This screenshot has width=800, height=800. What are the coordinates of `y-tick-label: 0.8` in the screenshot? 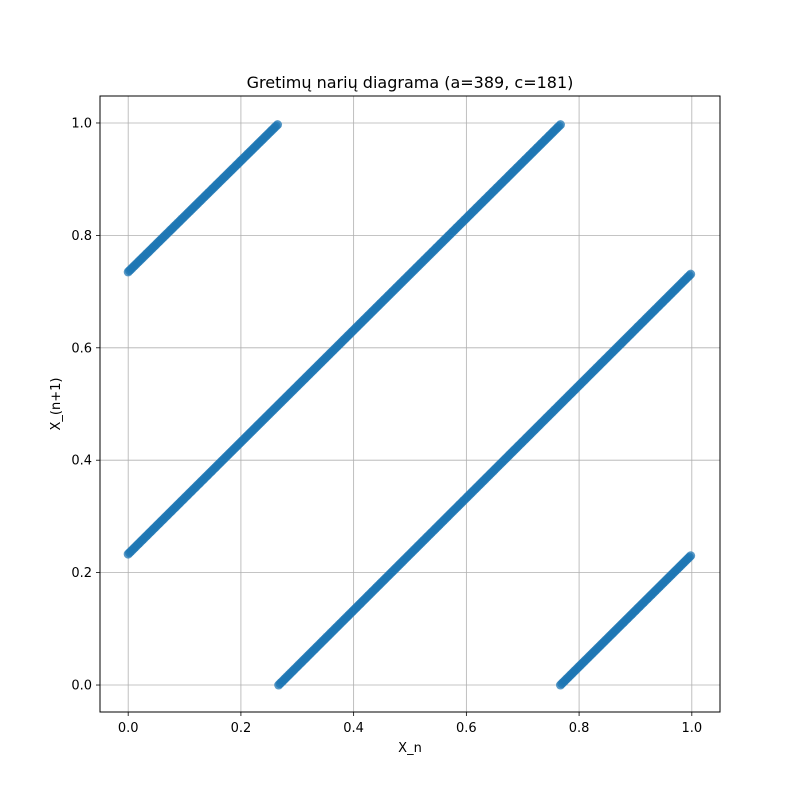 It's located at (81, 236).